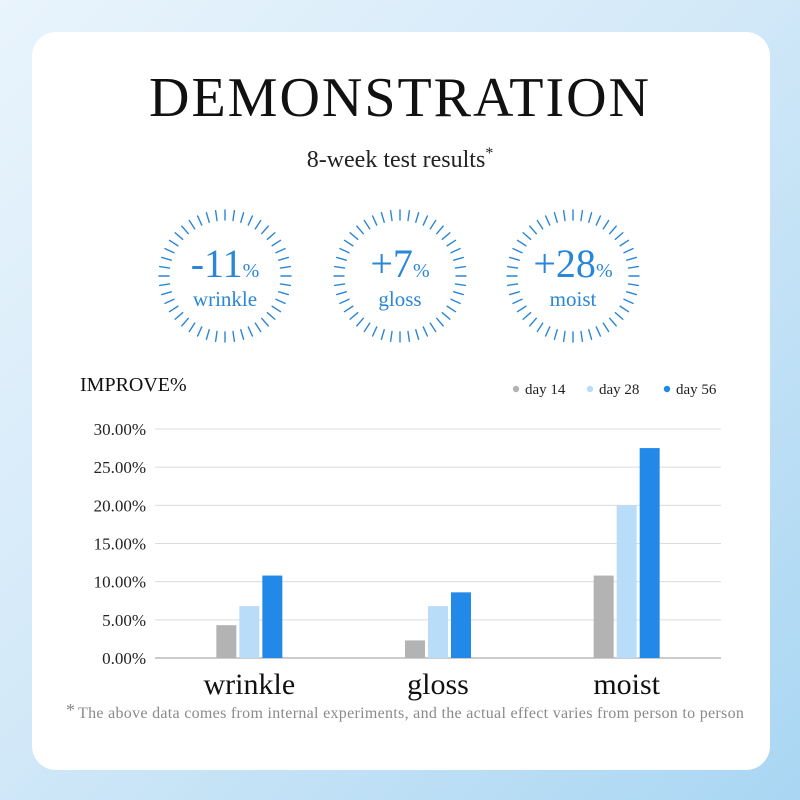 Image resolution: width=800 pixels, height=800 pixels. I want to click on bar-wrinkle-day14, so click(226, 641).